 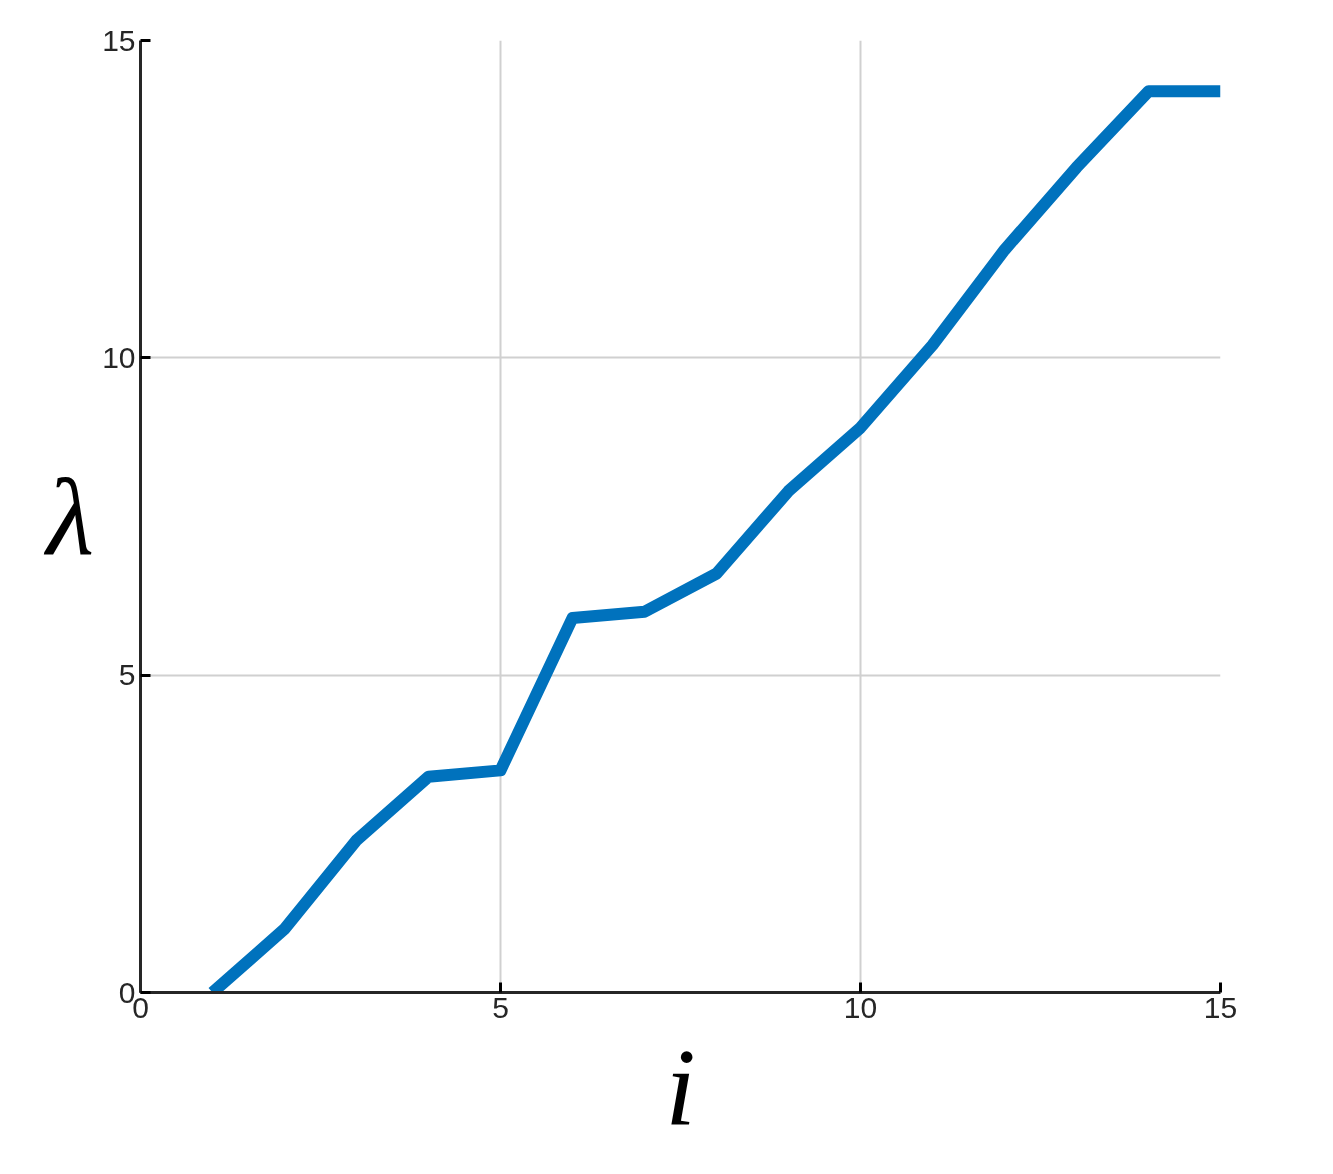 What do you see at coordinates (119, 357) in the screenshot?
I see `y-tick-label: 10` at bounding box center [119, 357].